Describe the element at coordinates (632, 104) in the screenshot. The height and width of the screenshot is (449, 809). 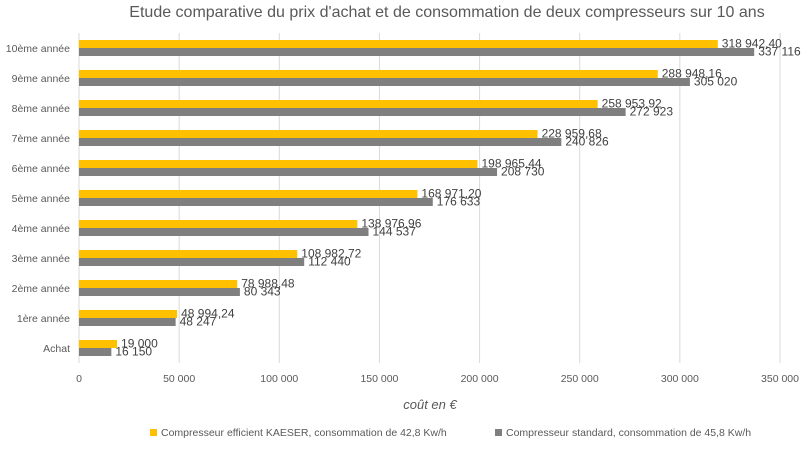
I see `data-label: 258 953,92` at that location.